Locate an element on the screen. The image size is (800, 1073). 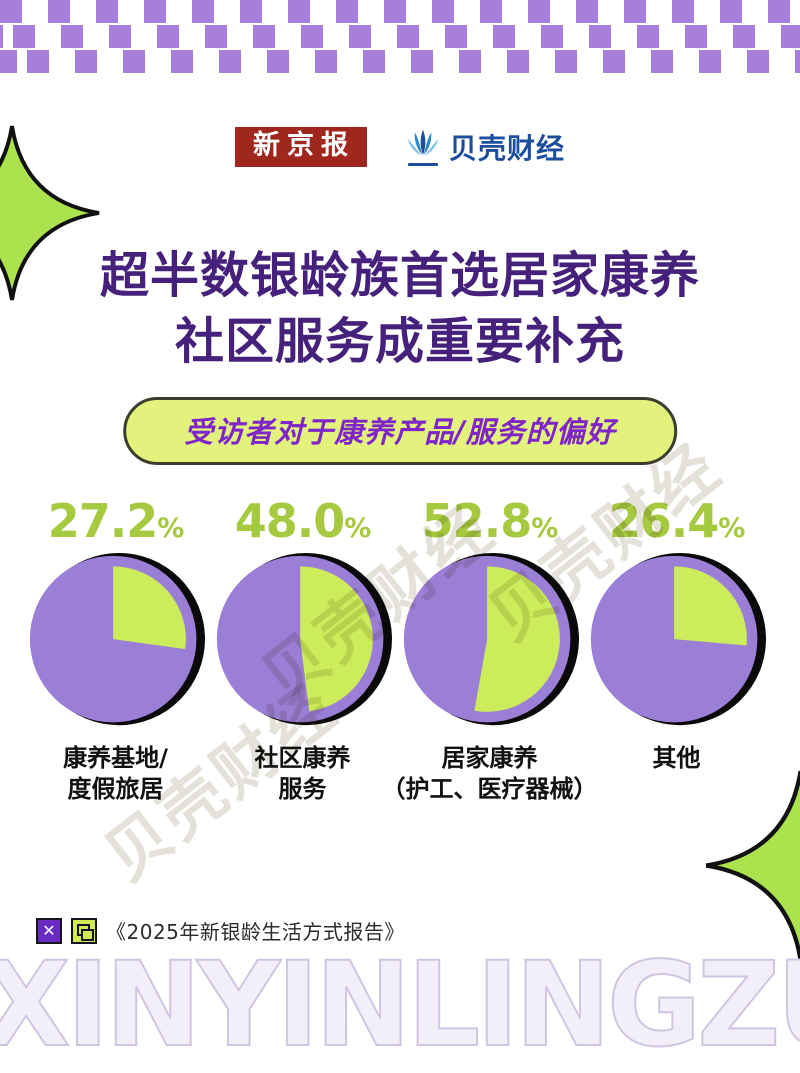
subtitle-text: 受访者对于康养产品/服务的偏好 is located at coordinates (400, 432).